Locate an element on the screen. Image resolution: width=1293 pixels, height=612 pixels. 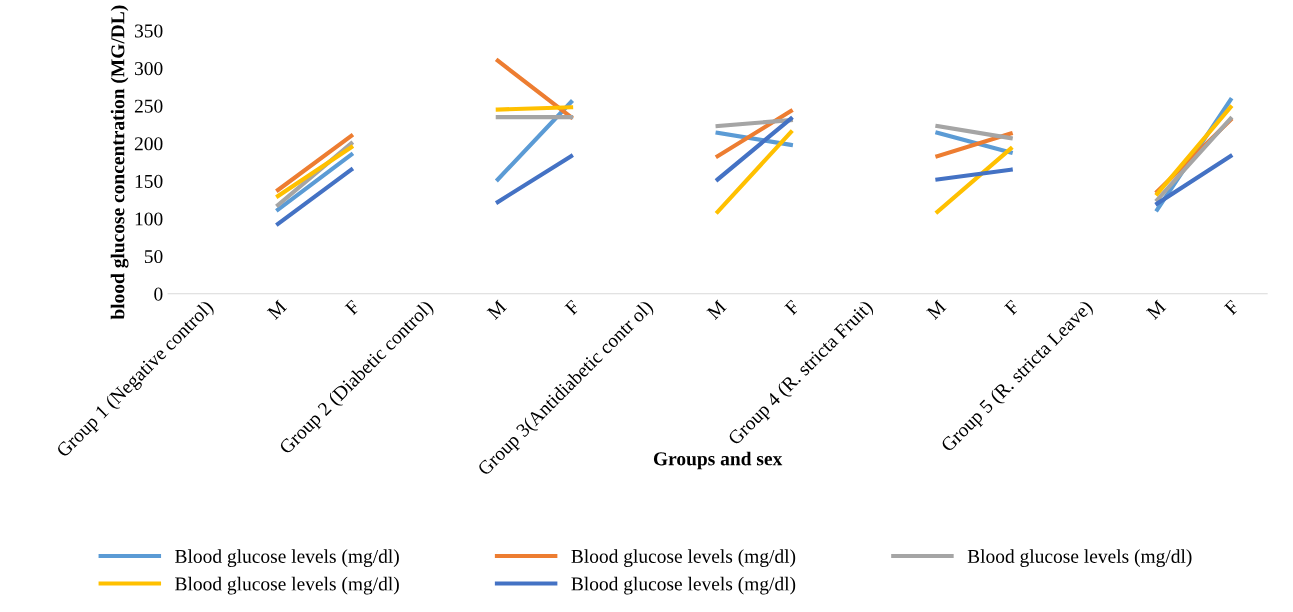
y-tick-label: 250 is located at coordinates (148, 106).